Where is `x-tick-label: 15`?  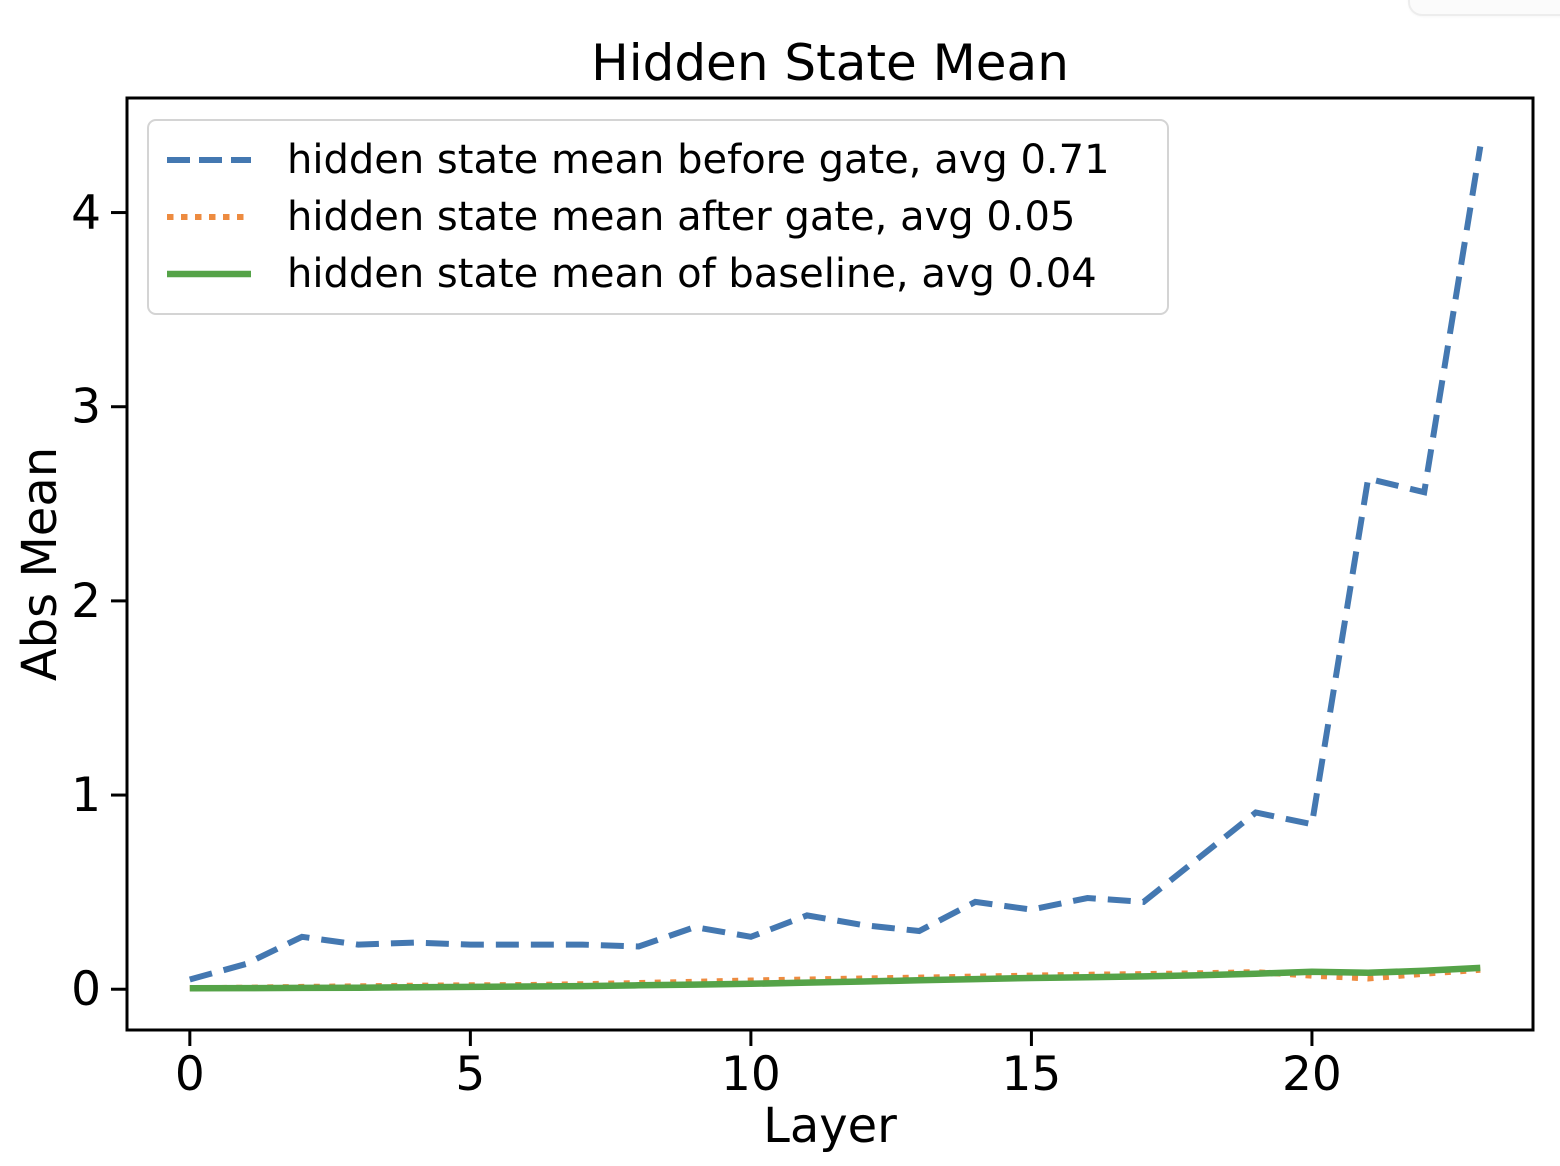 x-tick-label: 15 is located at coordinates (1032, 1074).